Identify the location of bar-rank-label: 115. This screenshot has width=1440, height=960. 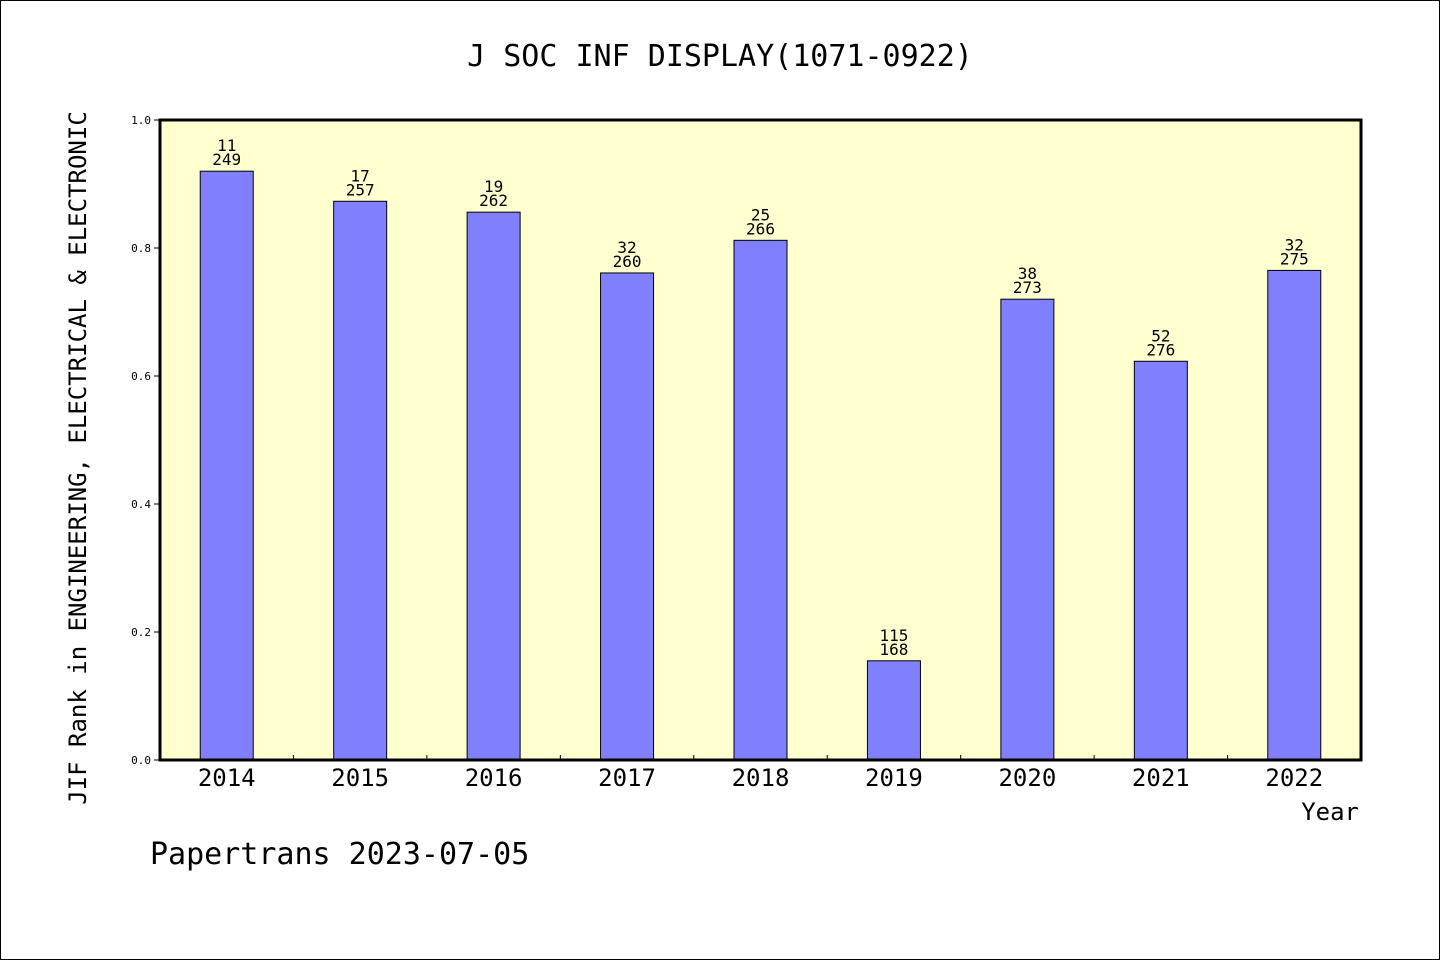
(893, 635).